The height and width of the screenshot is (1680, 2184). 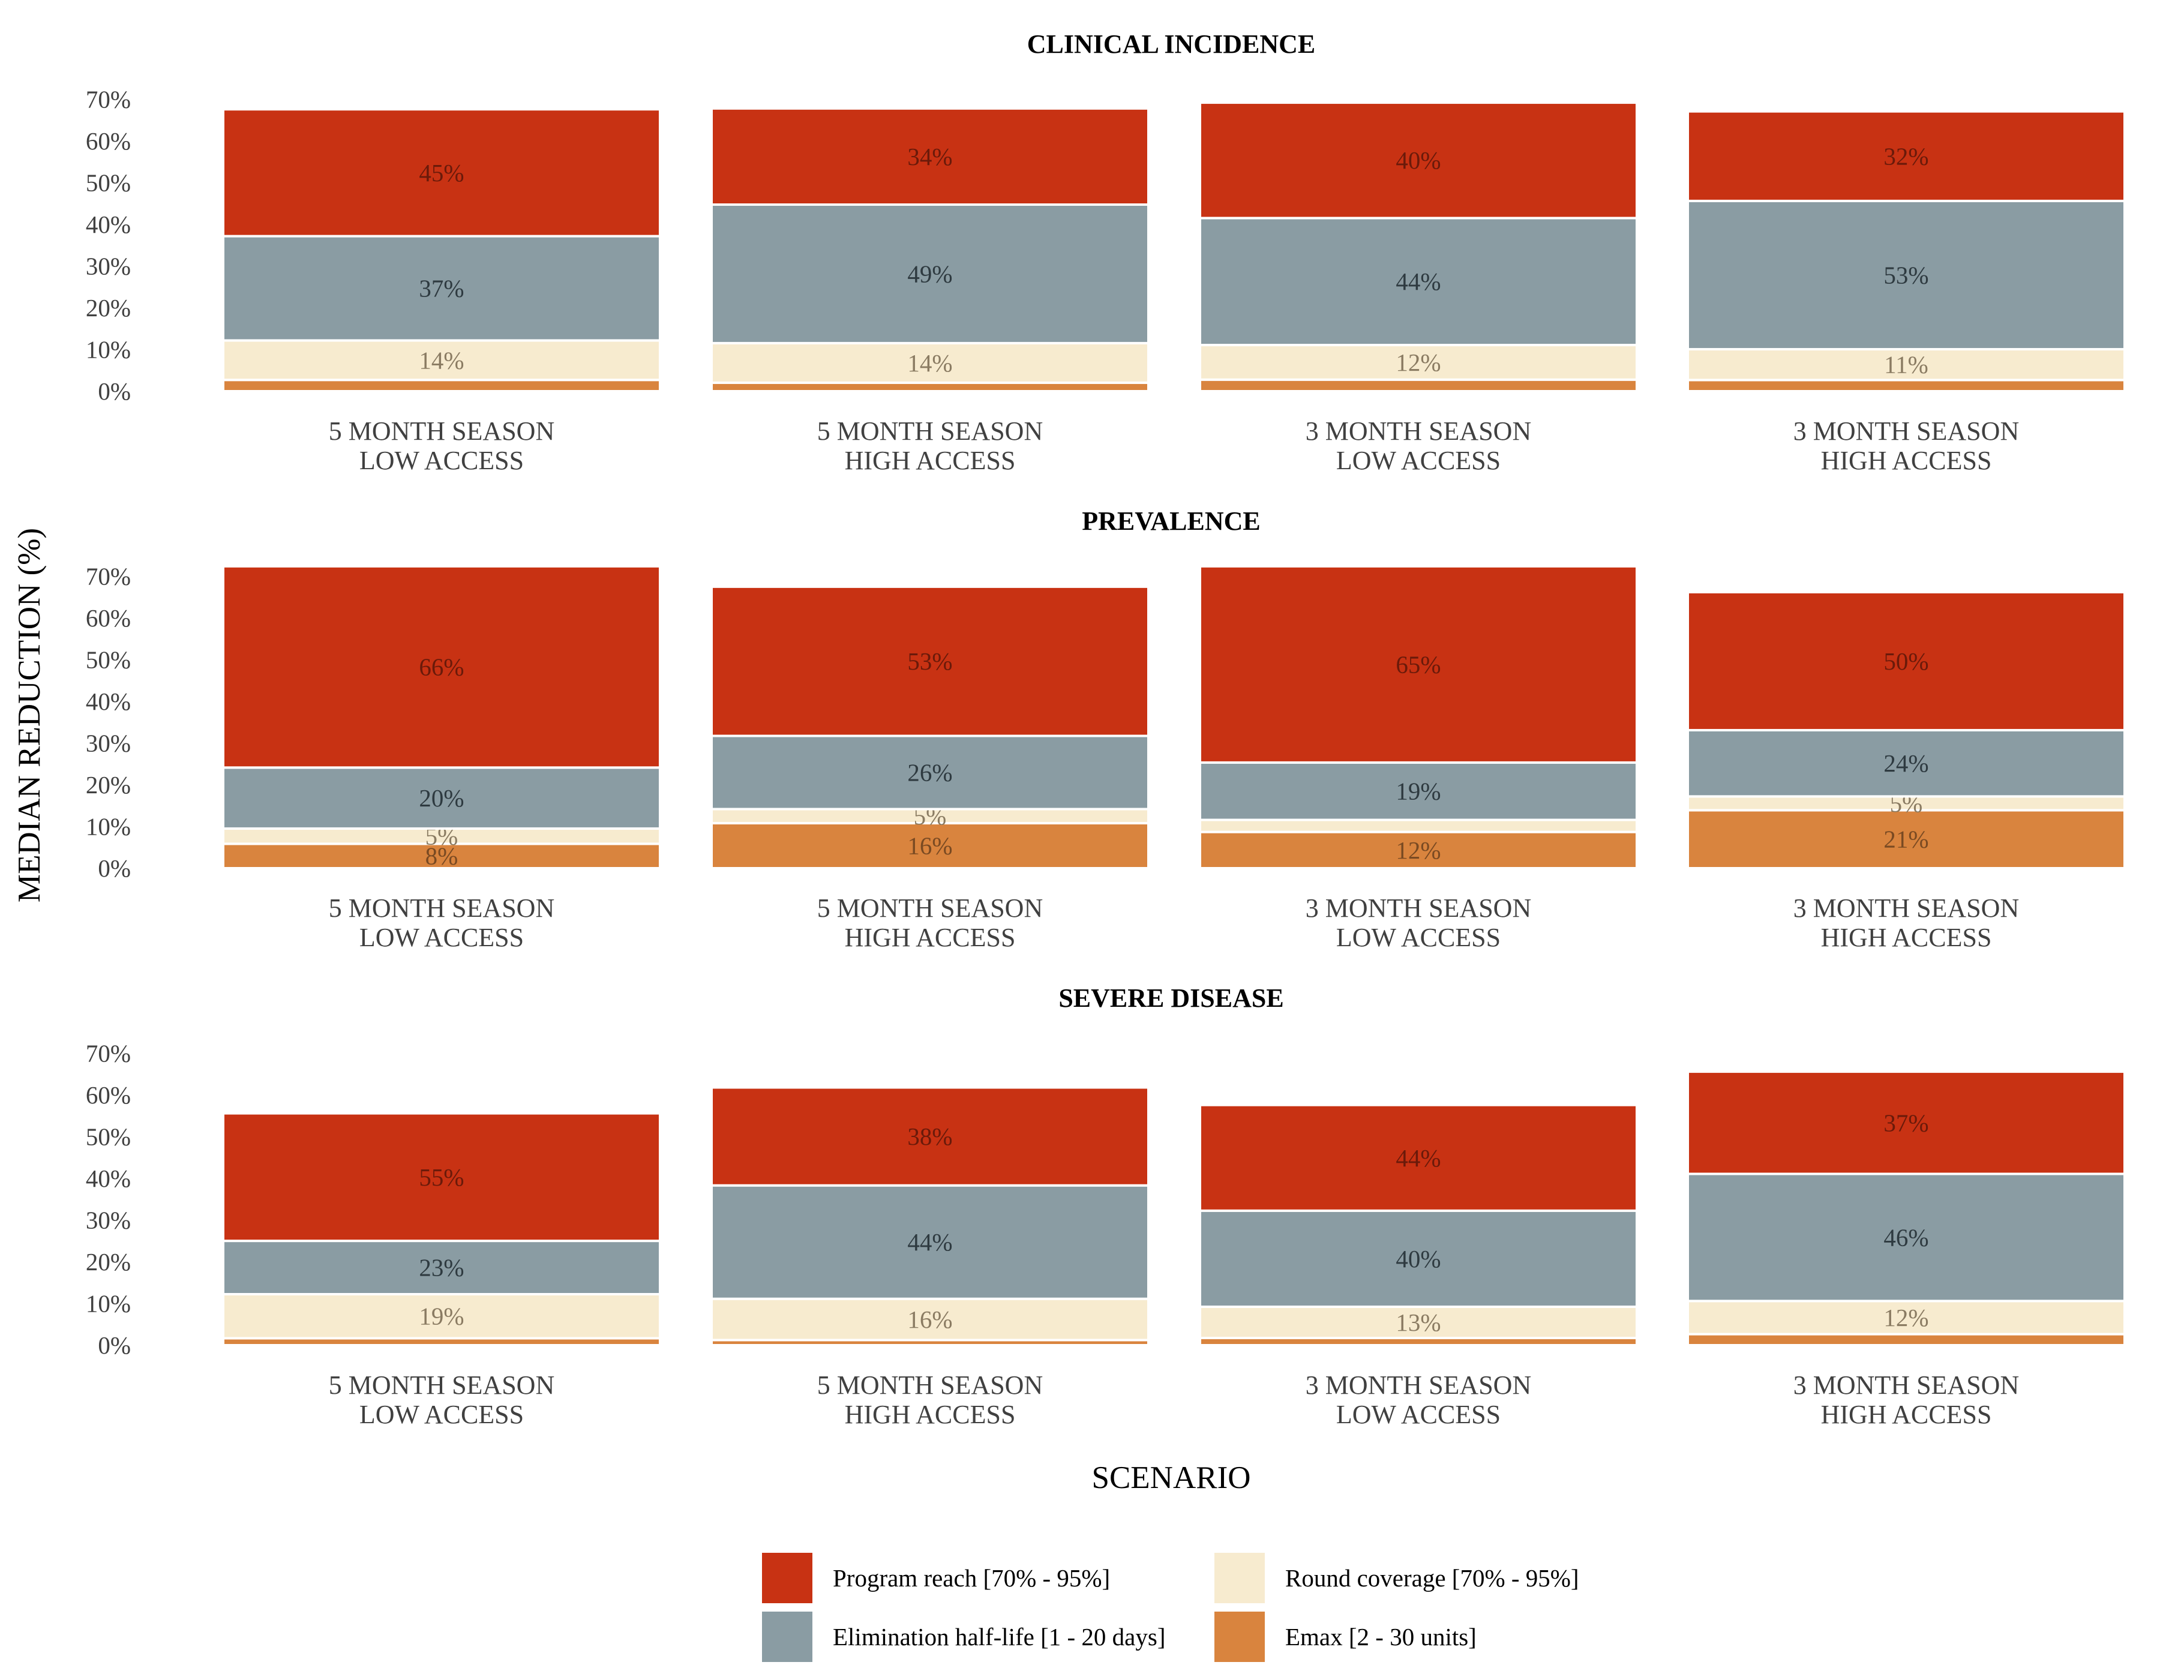 I want to click on legend-swatch-round, so click(x=1239, y=1578).